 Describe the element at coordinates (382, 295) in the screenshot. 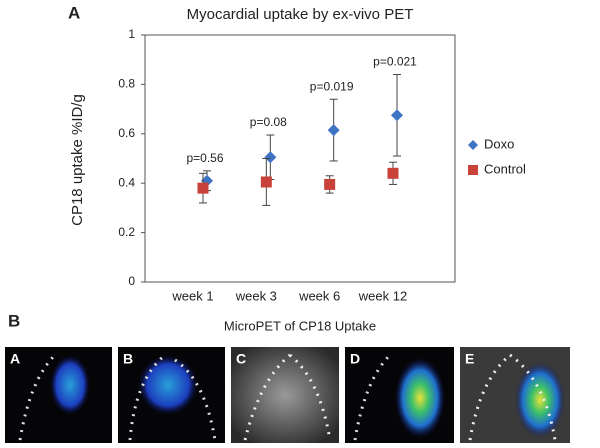

I see `x-tick-label: week 12` at that location.